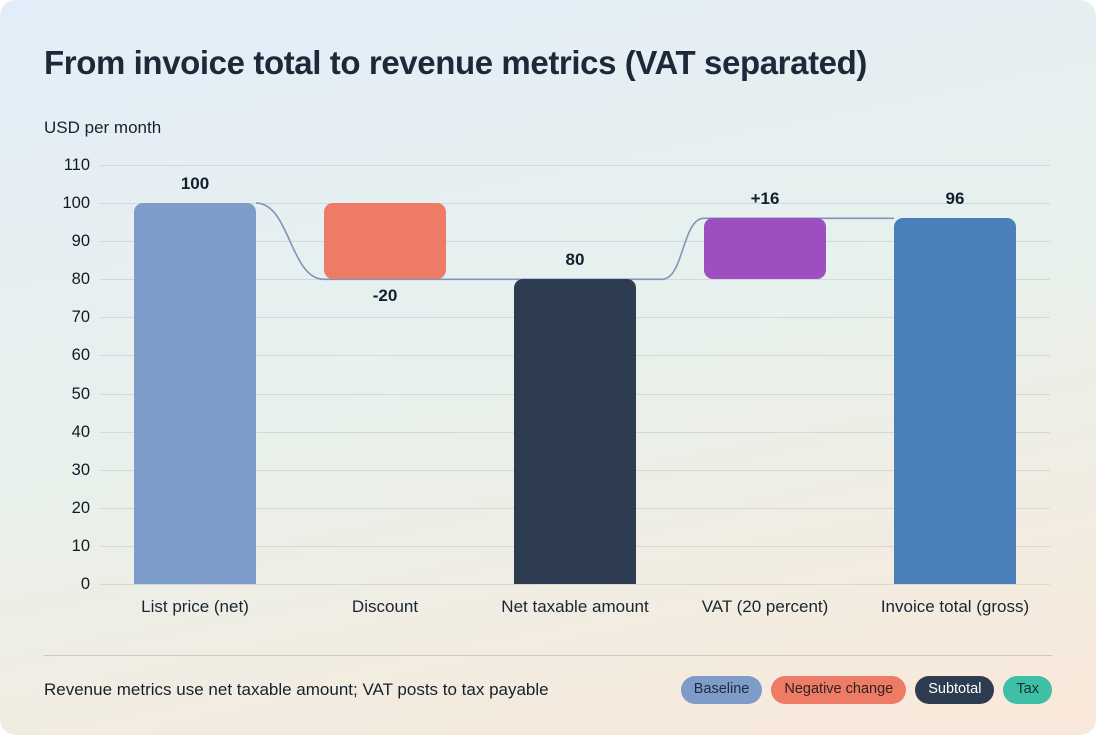 Image resolution: width=1096 pixels, height=735 pixels. Describe the element at coordinates (548, 655) in the screenshot. I see `footer-divider` at that location.